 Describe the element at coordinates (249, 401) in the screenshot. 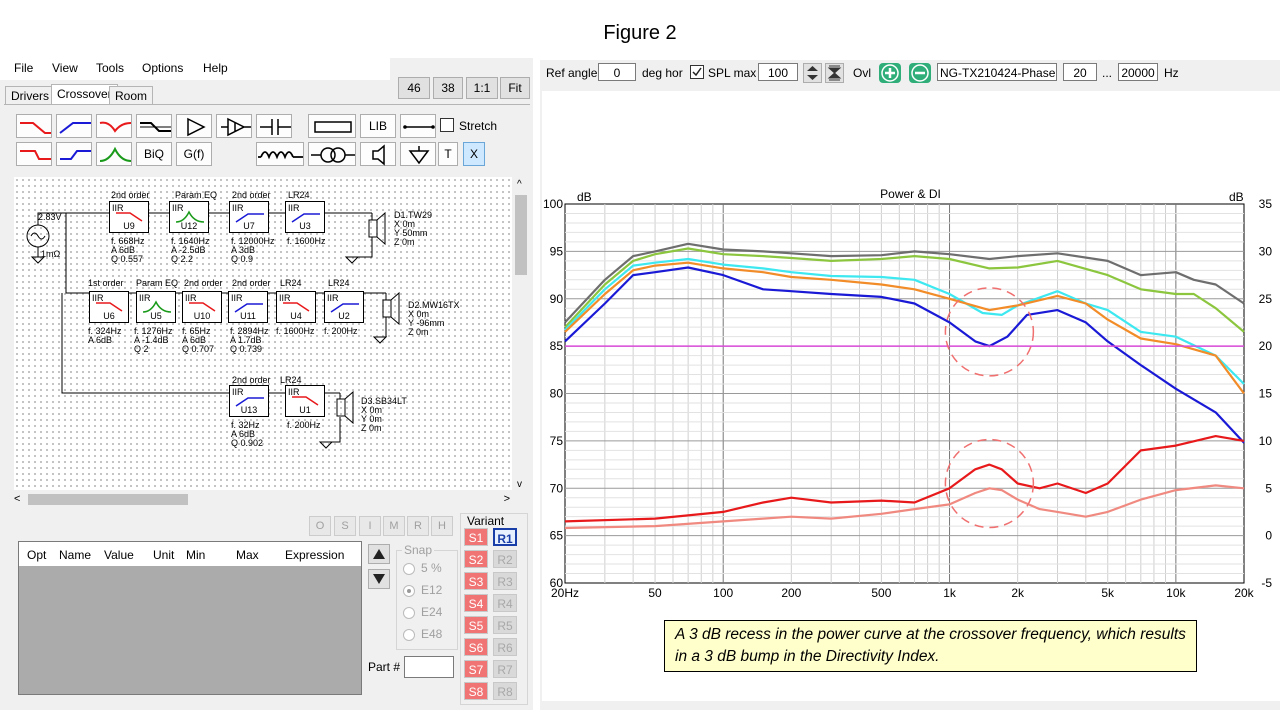

I see `block-u13: IIR U13` at that location.